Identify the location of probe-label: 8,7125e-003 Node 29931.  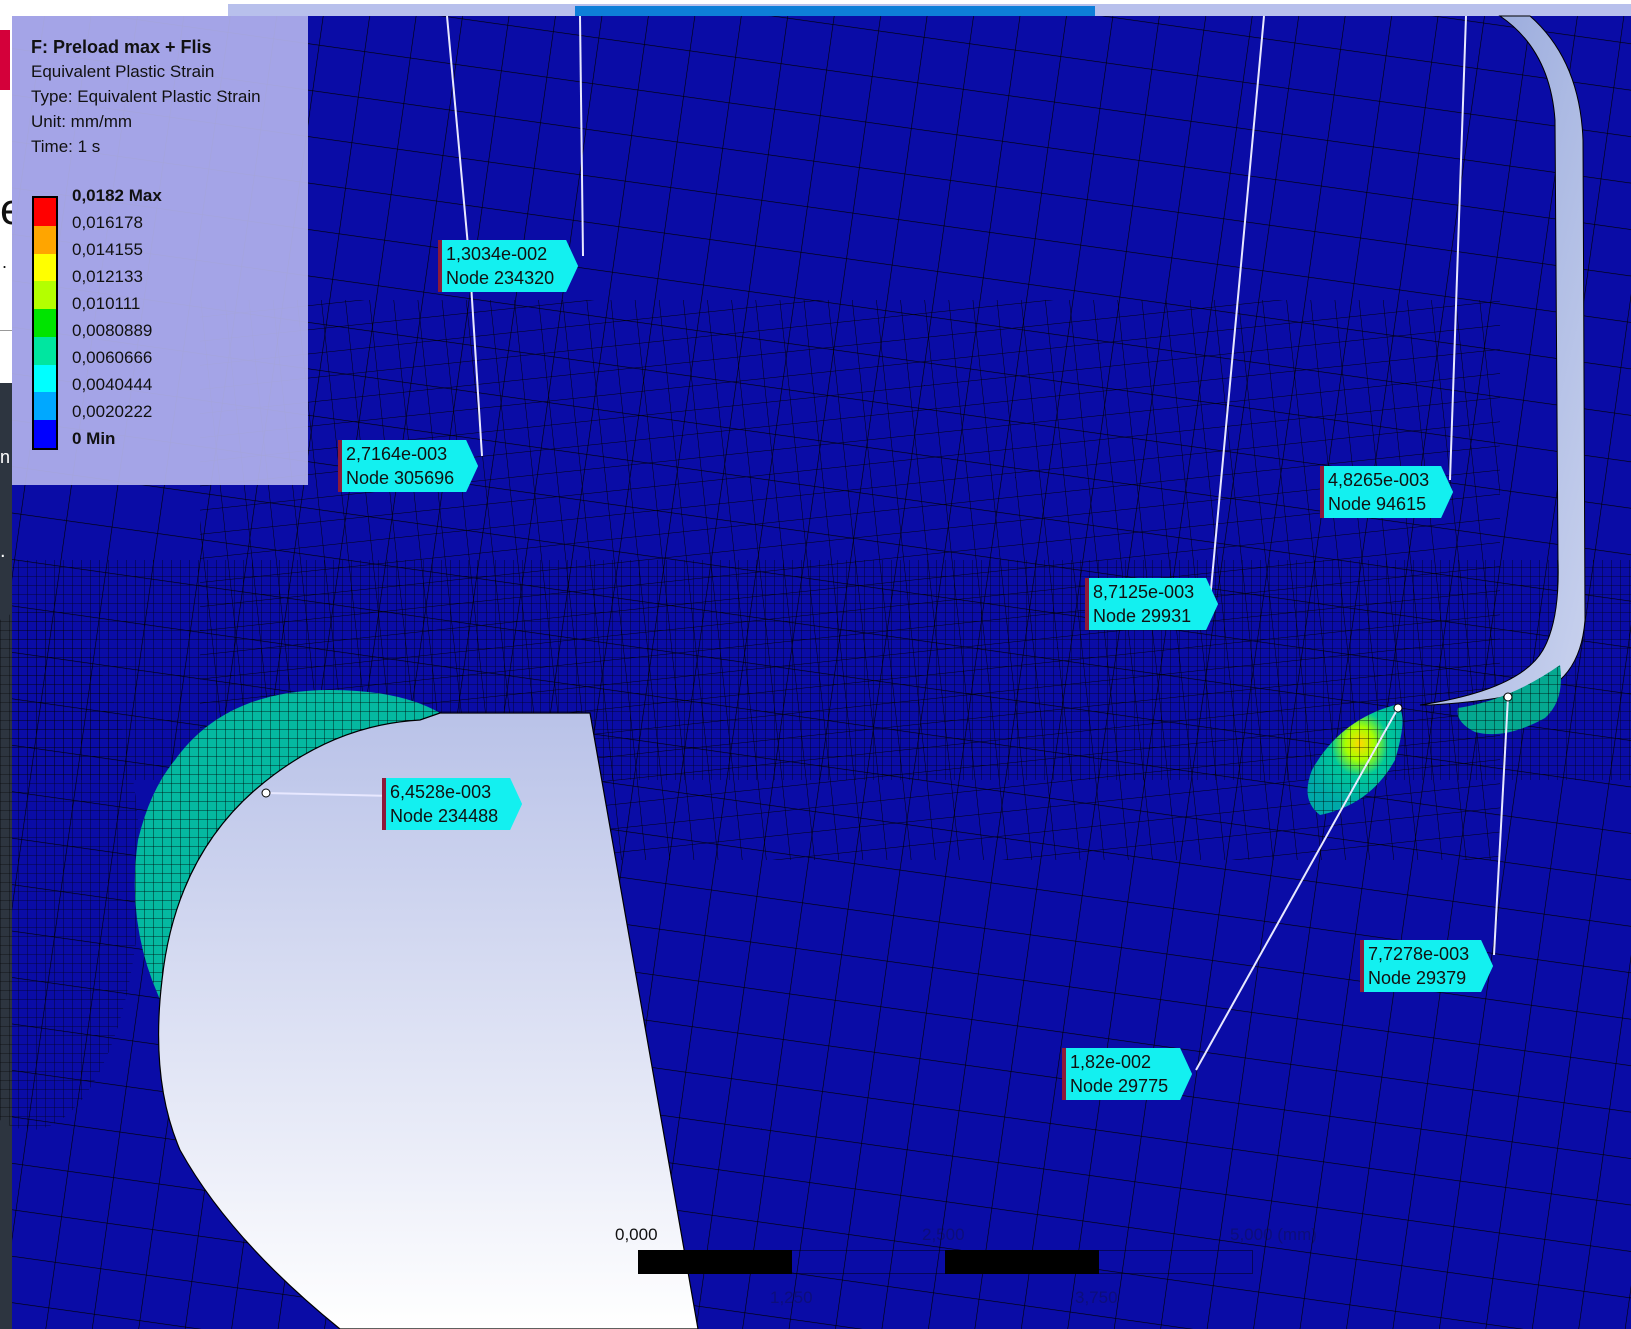
(1151, 604).